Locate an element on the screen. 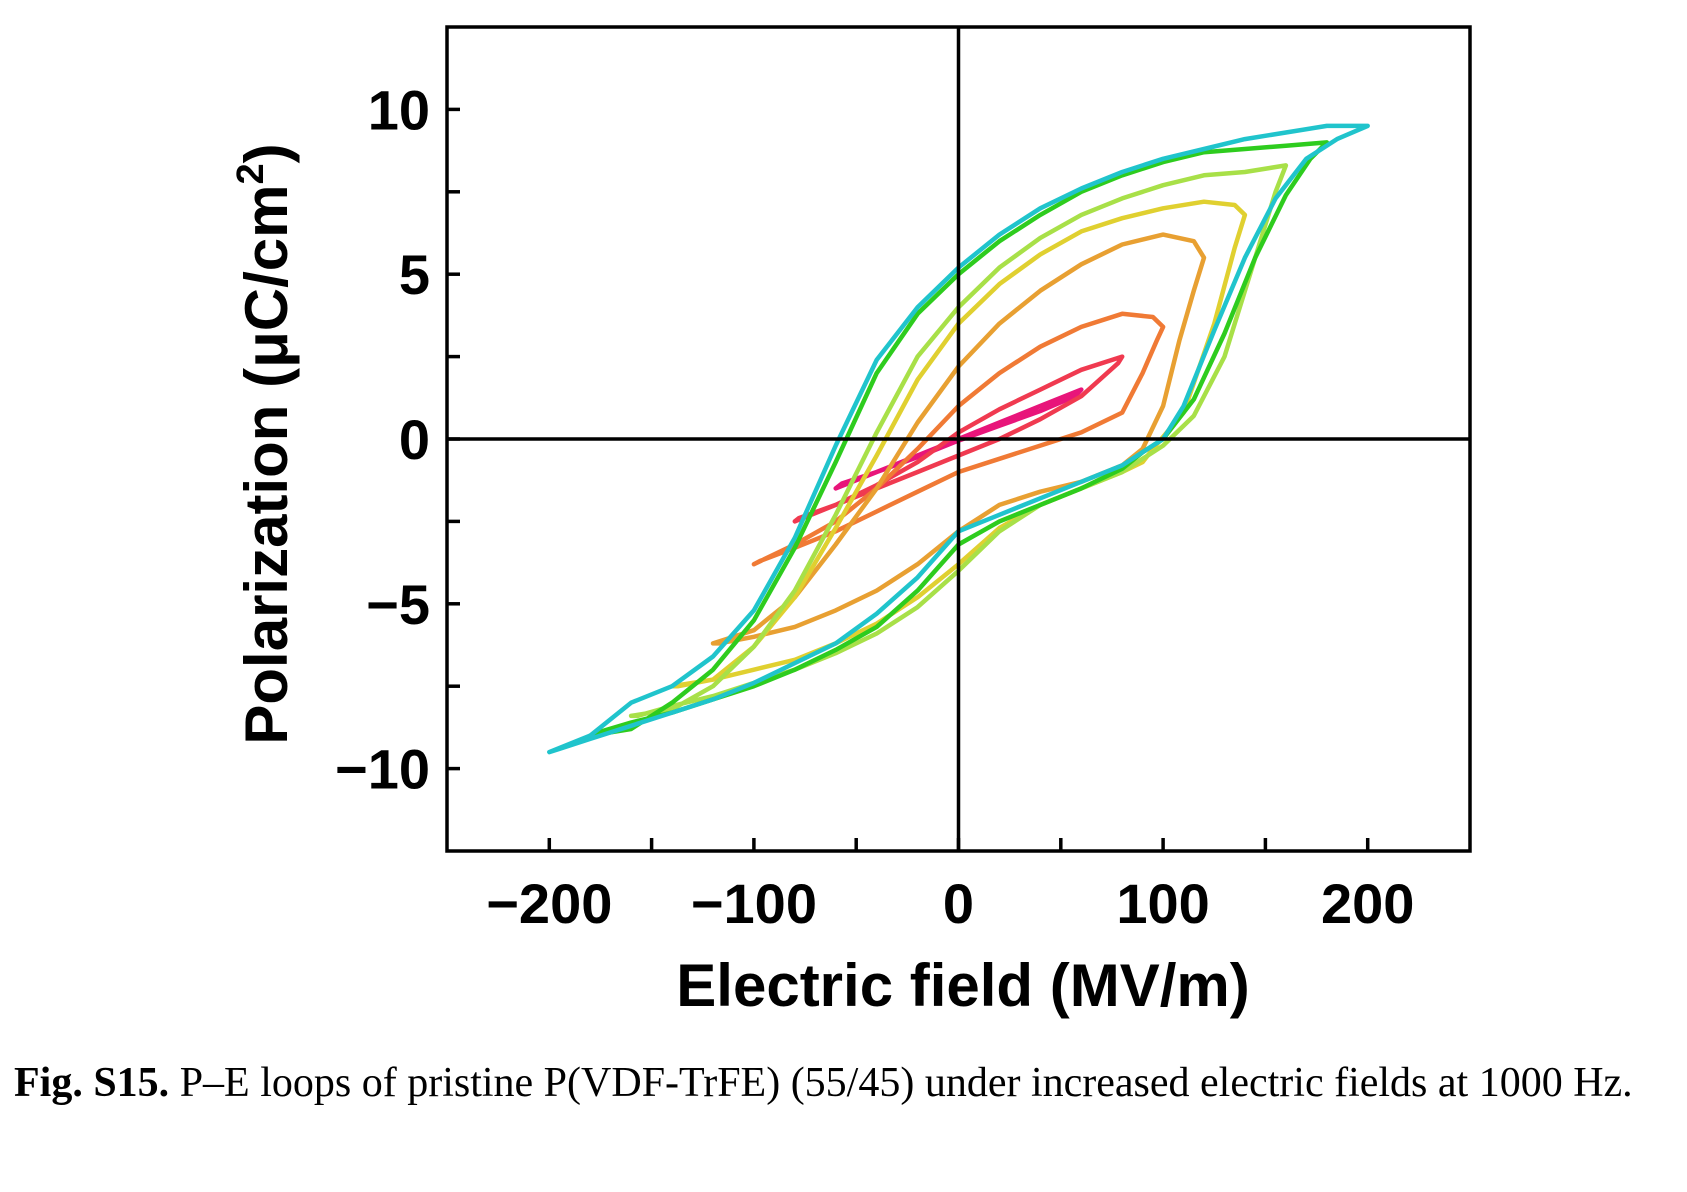 This screenshot has height=1192, width=1687. x-tick-label: −200 is located at coordinates (549, 903).